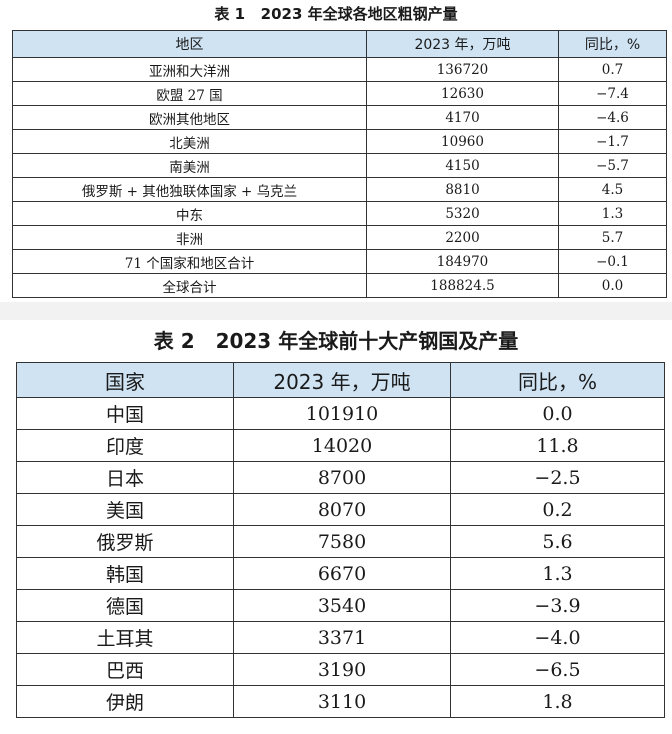  What do you see at coordinates (125, 605) in the screenshot?
I see `country-cell: 德国` at bounding box center [125, 605].